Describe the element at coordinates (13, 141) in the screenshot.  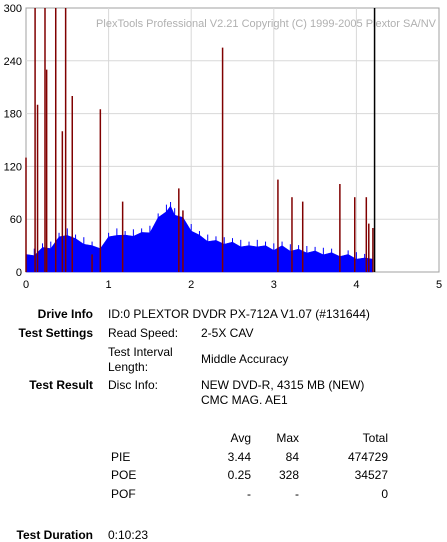
I see `y-axis-ticks: 0 60 120 180 240 300` at that location.